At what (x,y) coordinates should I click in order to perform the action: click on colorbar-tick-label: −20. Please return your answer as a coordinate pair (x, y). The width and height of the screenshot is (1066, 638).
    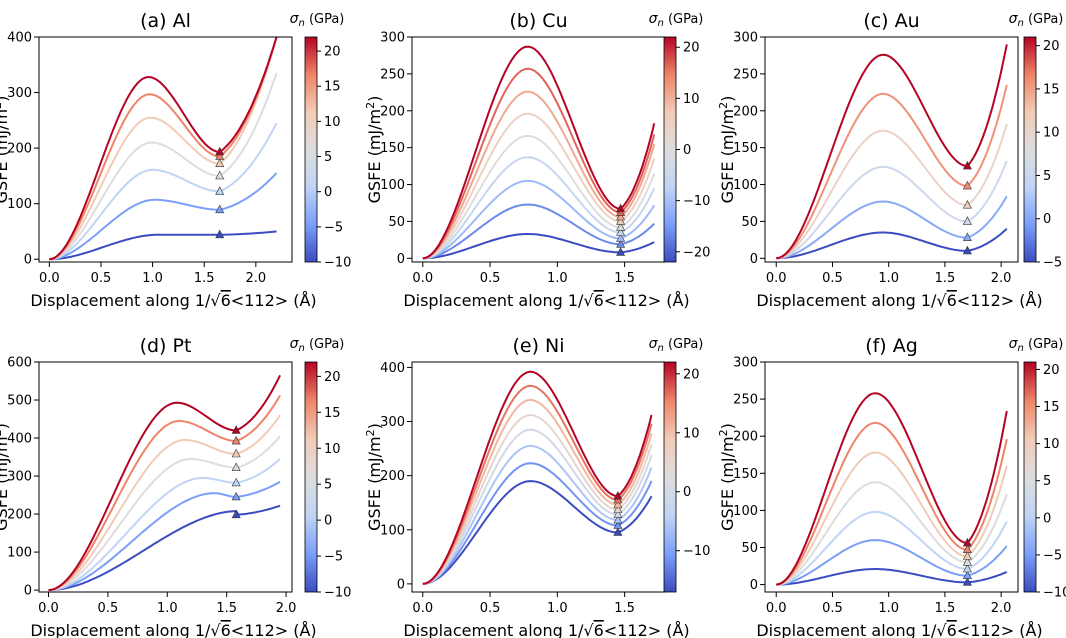
    Looking at the image, I should click on (696, 252).